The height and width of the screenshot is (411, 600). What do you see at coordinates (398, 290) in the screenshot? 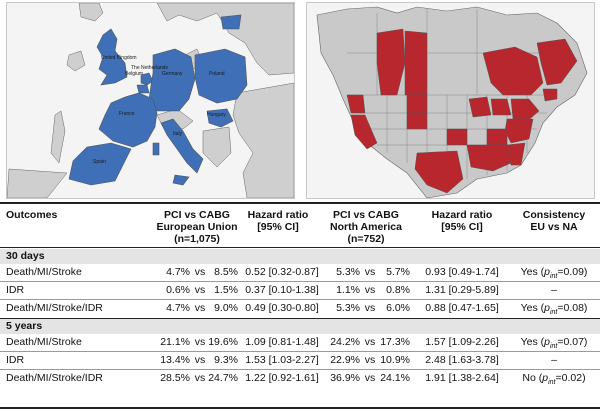
I see `cell-na-cabg-rate: 0.8%` at bounding box center [398, 290].